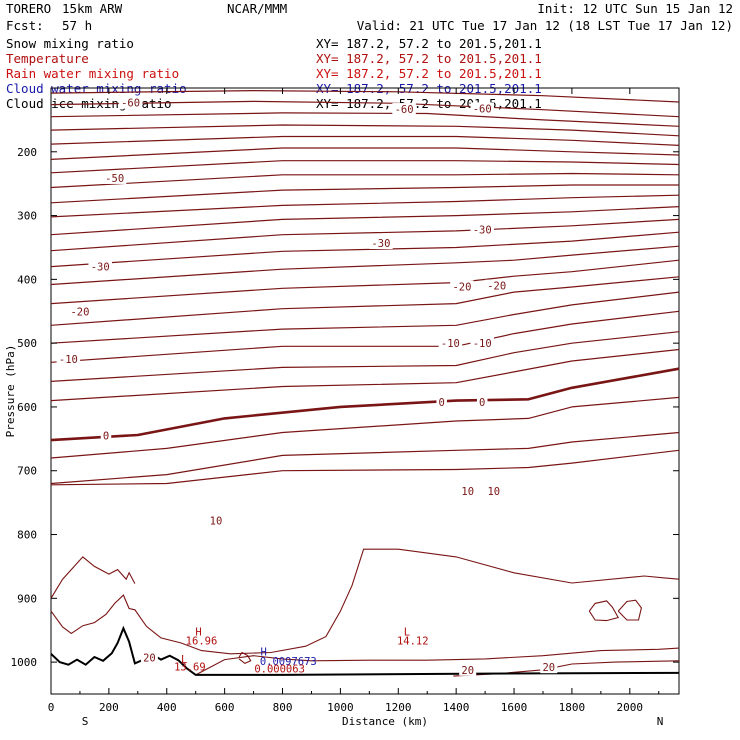 This screenshot has width=740, height=740. I want to click on y-tick-label: 200, so click(27, 152).